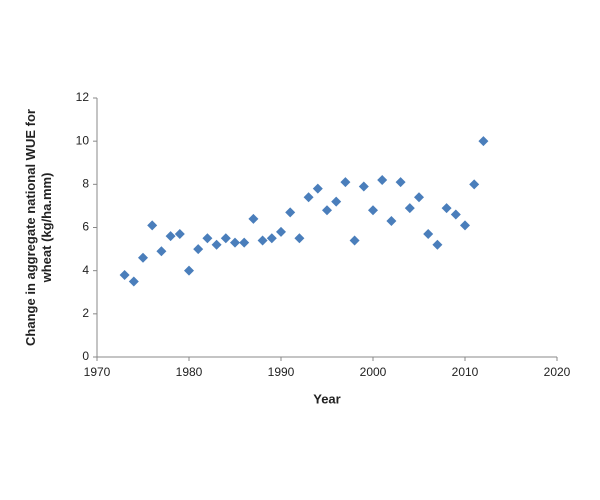 This screenshot has height=500, width=600. Describe the element at coordinates (83, 97) in the screenshot. I see `y-tick-label: 12` at that location.